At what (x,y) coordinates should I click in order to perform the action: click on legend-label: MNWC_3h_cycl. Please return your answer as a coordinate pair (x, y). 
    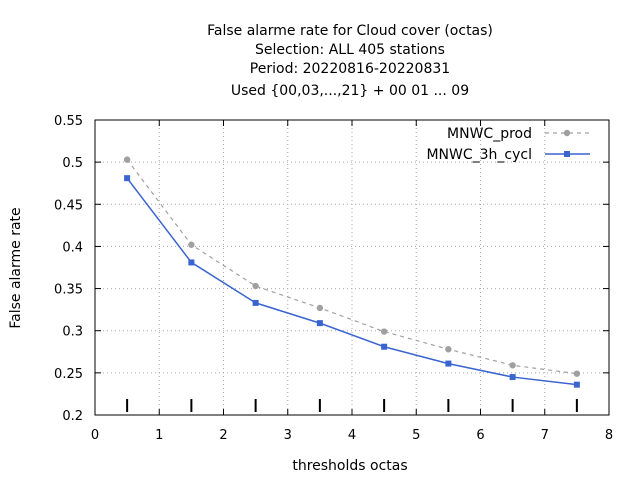
    Looking at the image, I should click on (479, 155).